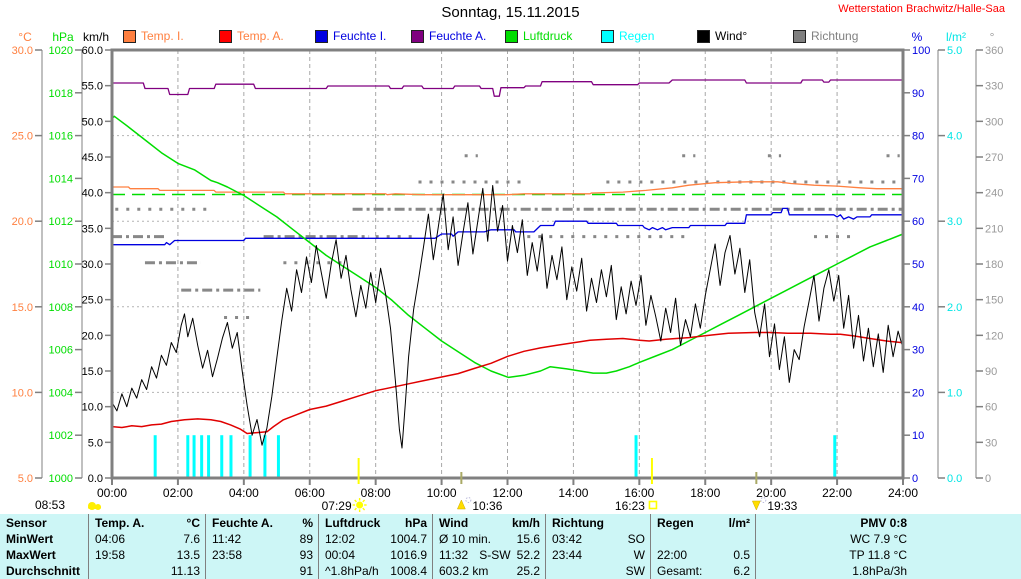 The width and height of the screenshot is (1021, 579). Describe the element at coordinates (408, 539) in the screenshot. I see `cell-value: 1004.7` at that location.